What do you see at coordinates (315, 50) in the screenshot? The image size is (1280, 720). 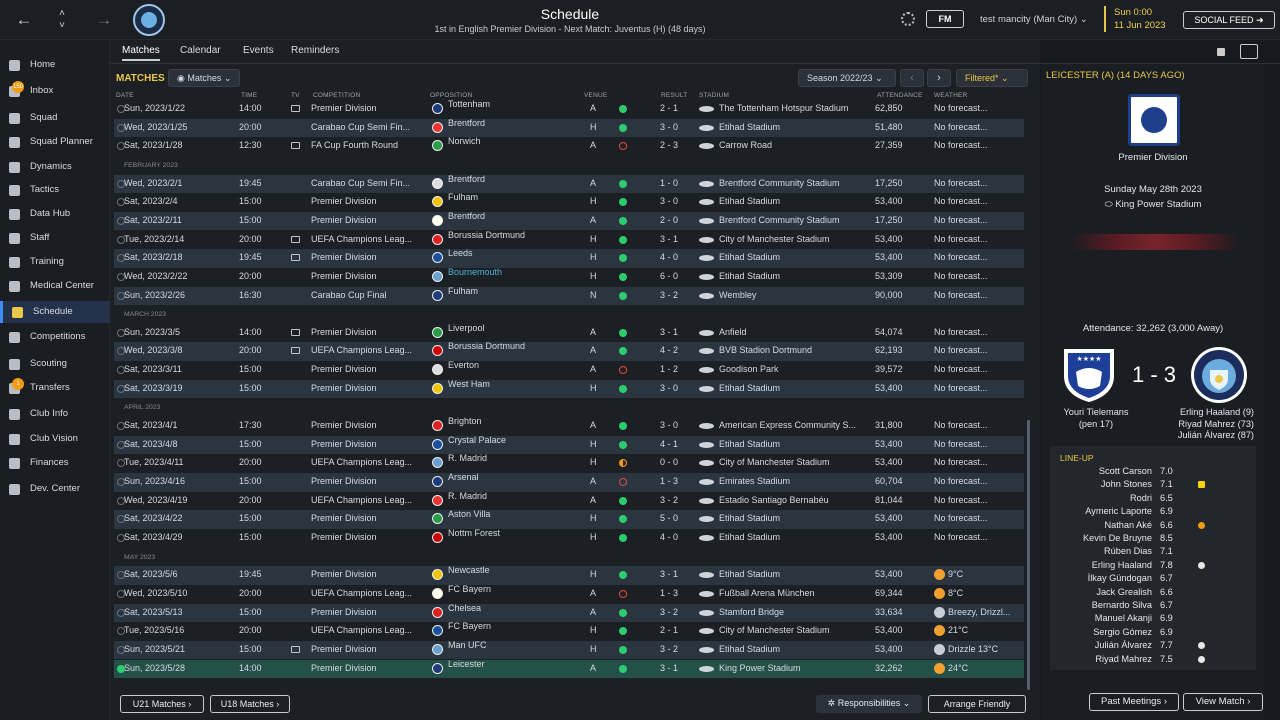 I see `tab-reminders: Reminders` at bounding box center [315, 50].